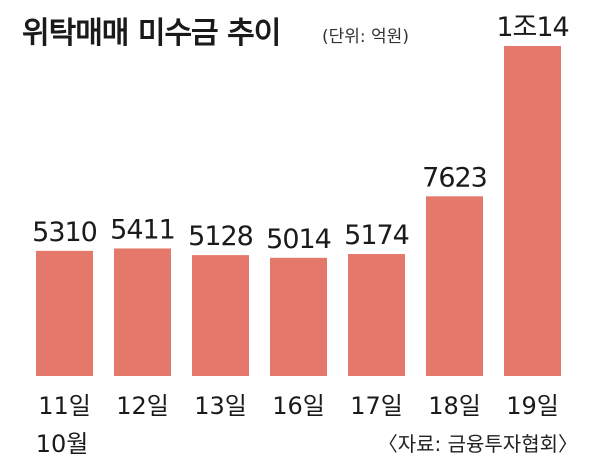 The height and width of the screenshot is (474, 600). What do you see at coordinates (376, 406) in the screenshot?
I see `category-label-5: 17일` at bounding box center [376, 406].